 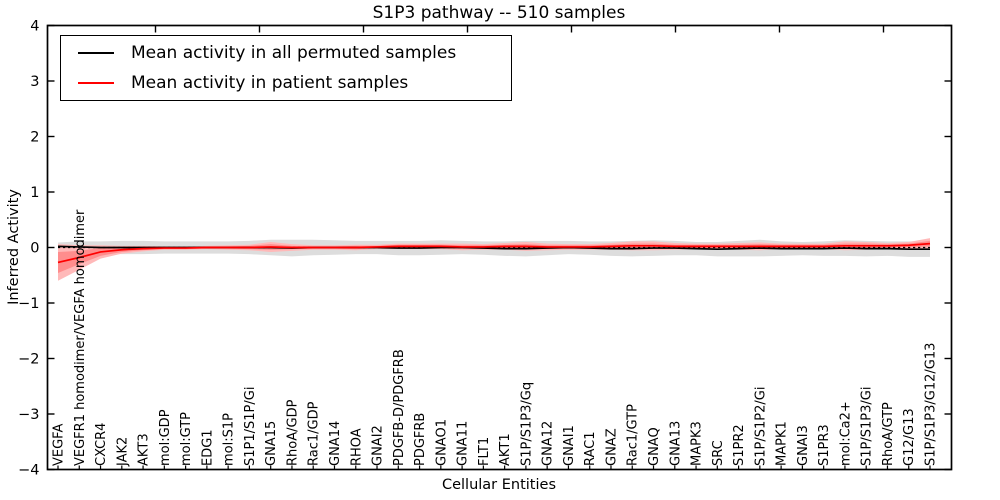 What do you see at coordinates (675, 443) in the screenshot?
I see `x-category-label: GNA13` at bounding box center [675, 443].